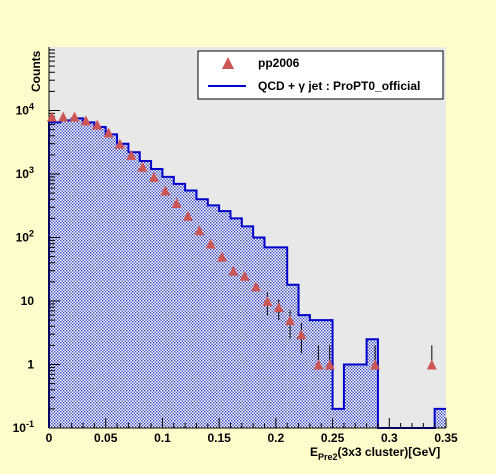  Describe the element at coordinates (446, 438) in the screenshot. I see `x-tick-label: 0.35` at that location.